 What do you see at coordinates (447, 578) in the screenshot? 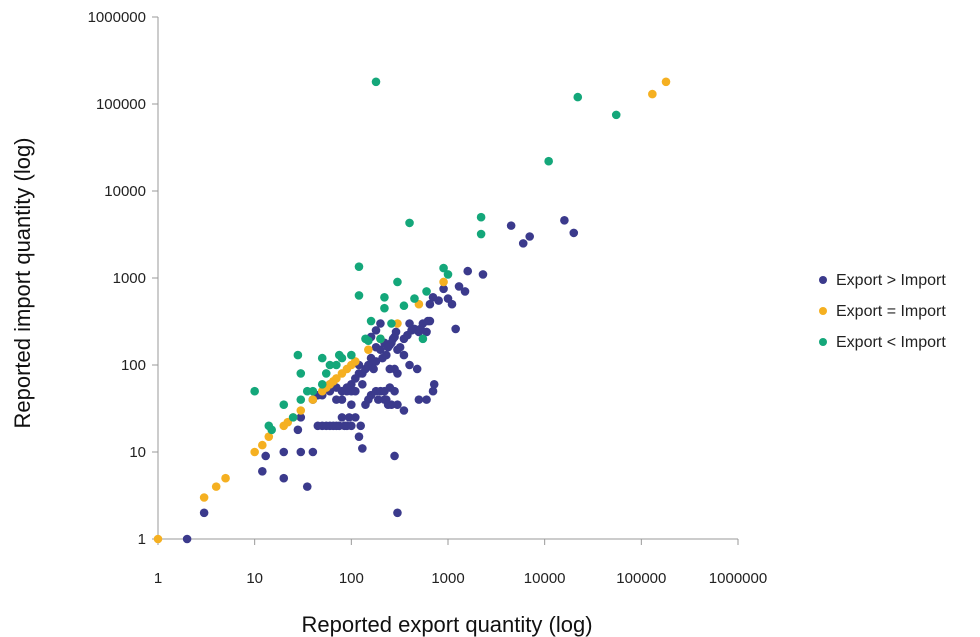
I see `x-tick-label: 1000` at bounding box center [447, 578].